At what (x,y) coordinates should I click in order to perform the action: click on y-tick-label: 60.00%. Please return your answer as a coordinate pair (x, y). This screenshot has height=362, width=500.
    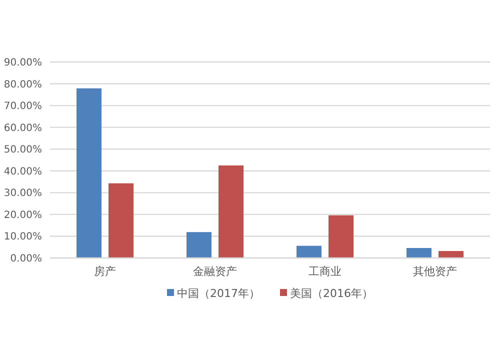
    Looking at the image, I should click on (23, 128).